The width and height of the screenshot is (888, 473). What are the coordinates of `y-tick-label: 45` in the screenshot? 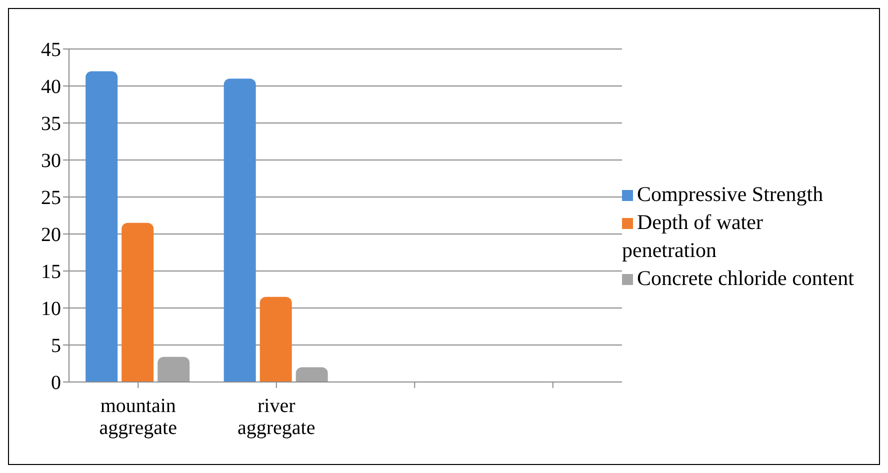 It's located at (51, 50).